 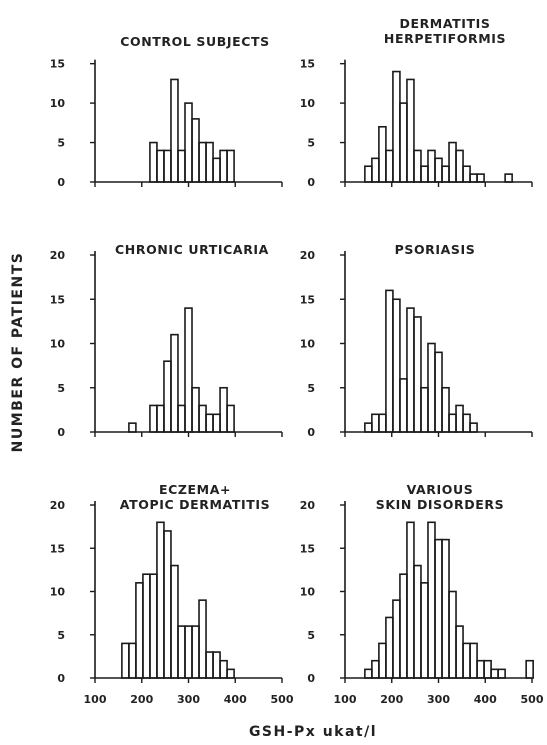 What do you see at coordinates (485, 699) in the screenshot?
I see `x-tick-label: 400` at bounding box center [485, 699].